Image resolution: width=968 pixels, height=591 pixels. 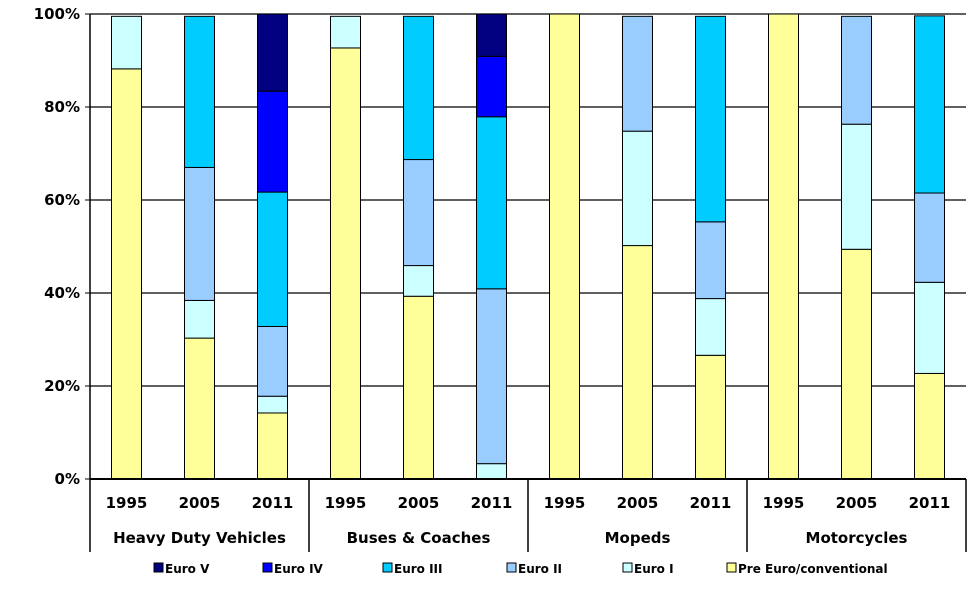 I want to click on y-tick-label: 20%, so click(x=62, y=386).